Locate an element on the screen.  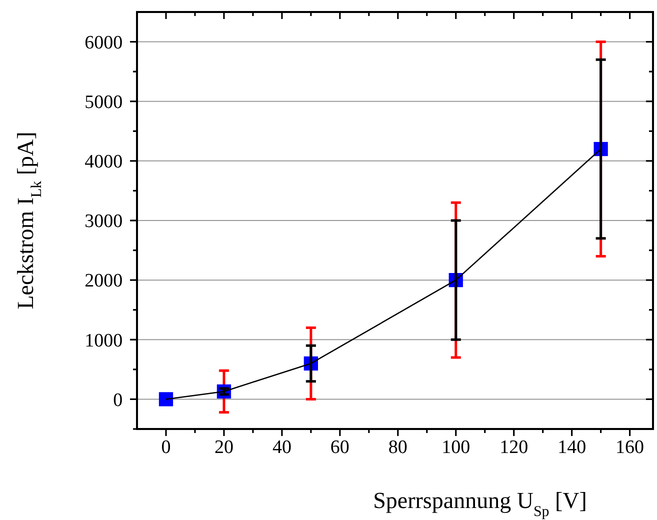
x-tick-label: 160 is located at coordinates (630, 447).